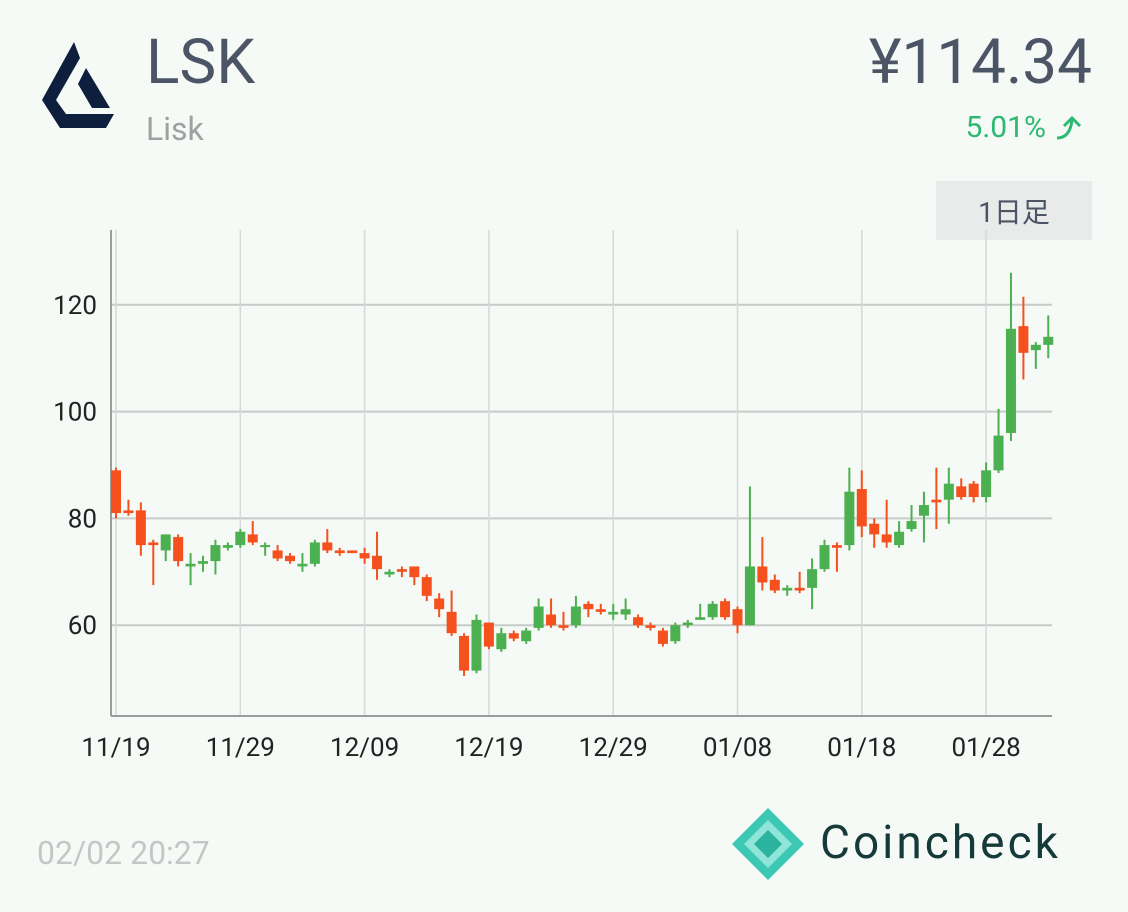 The image size is (1128, 912). I want to click on y-tick-label: 60, so click(82, 626).